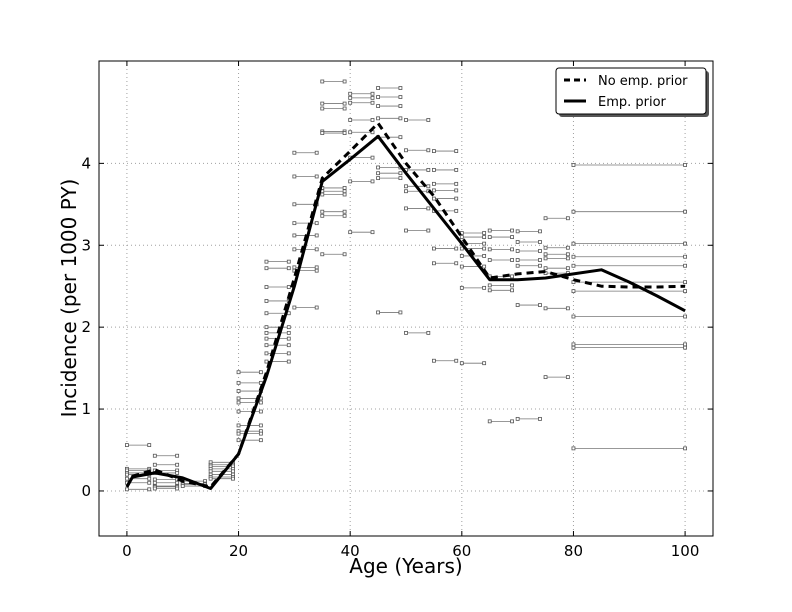  What do you see at coordinates (69, 298) in the screenshot?
I see `y-axis-label: Incidence (per 1000 PY)` at bounding box center [69, 298].